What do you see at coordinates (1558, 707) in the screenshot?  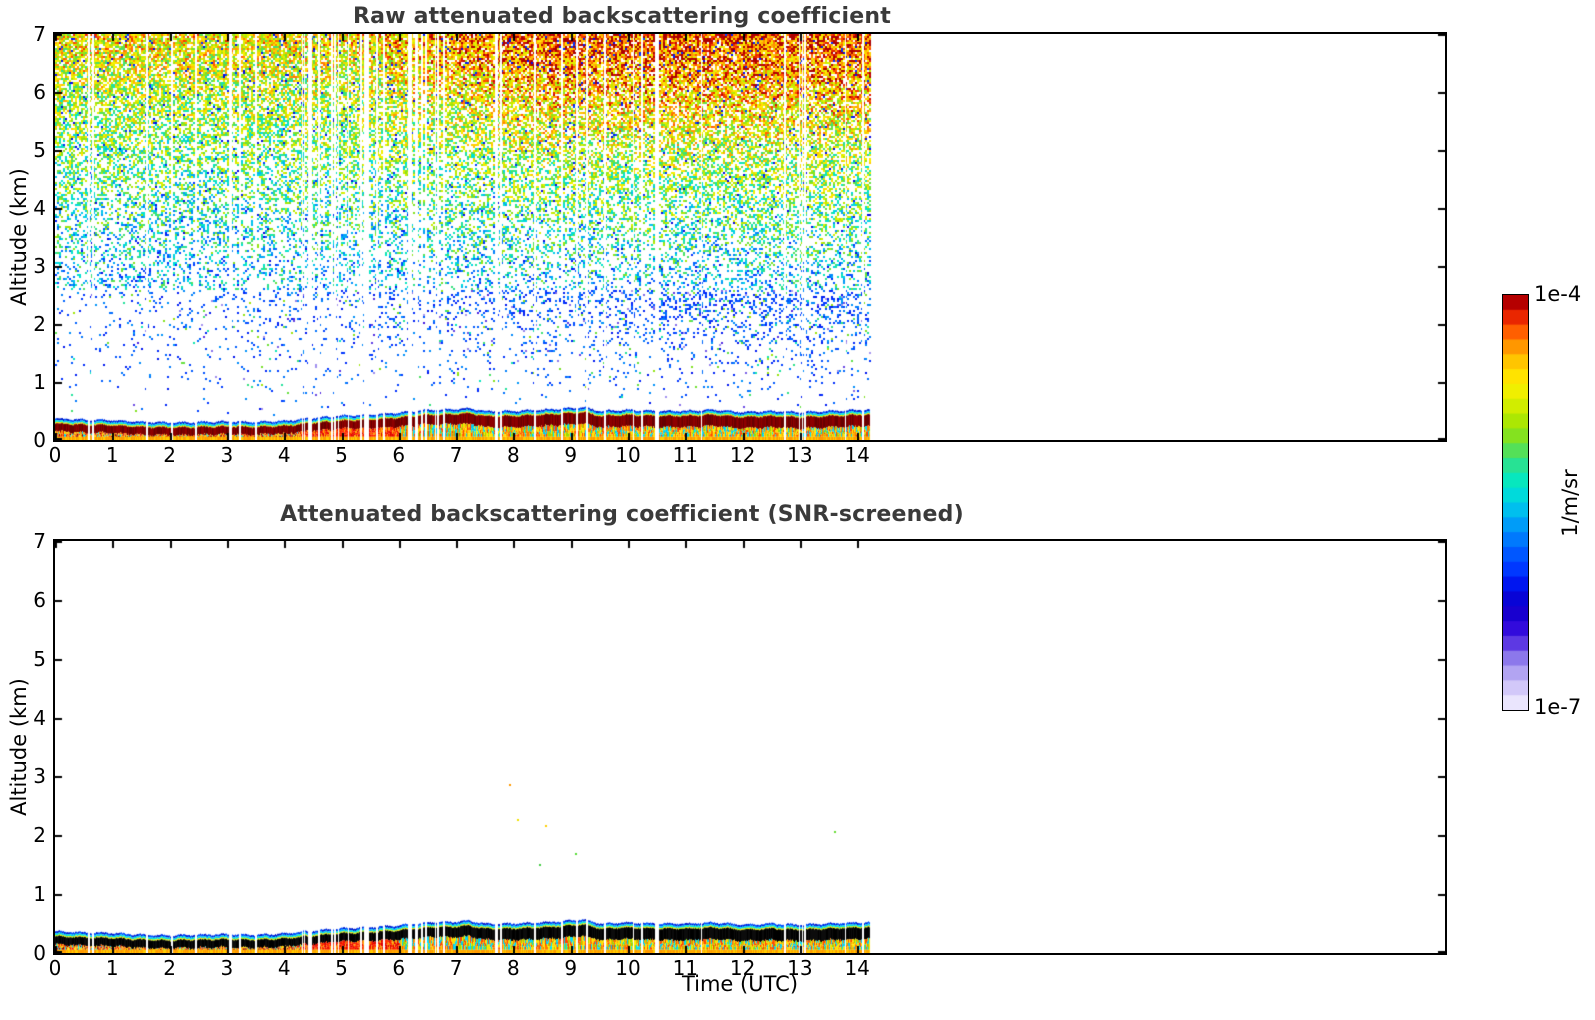 I see `colorbar-min-label: 1e-7` at bounding box center [1558, 707].